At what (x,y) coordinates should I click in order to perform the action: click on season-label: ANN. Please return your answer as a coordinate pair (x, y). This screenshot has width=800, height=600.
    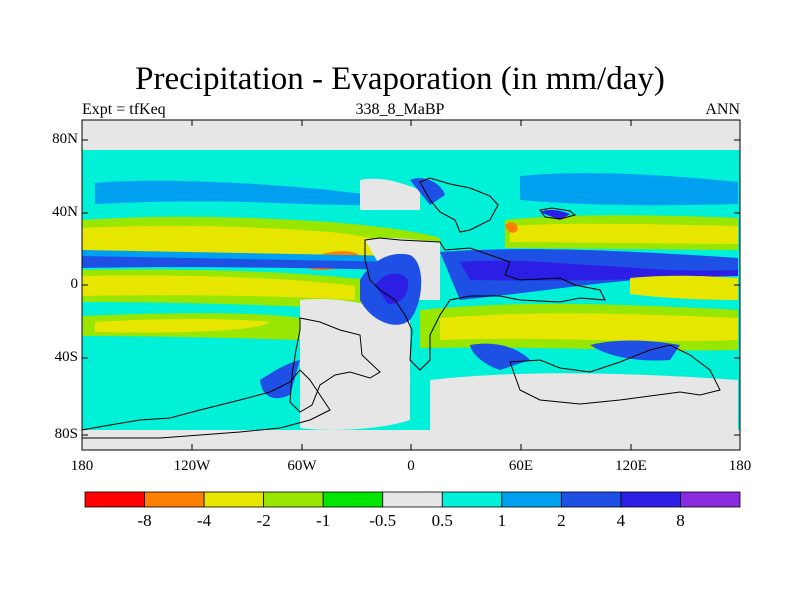
    Looking at the image, I should click on (722, 109).